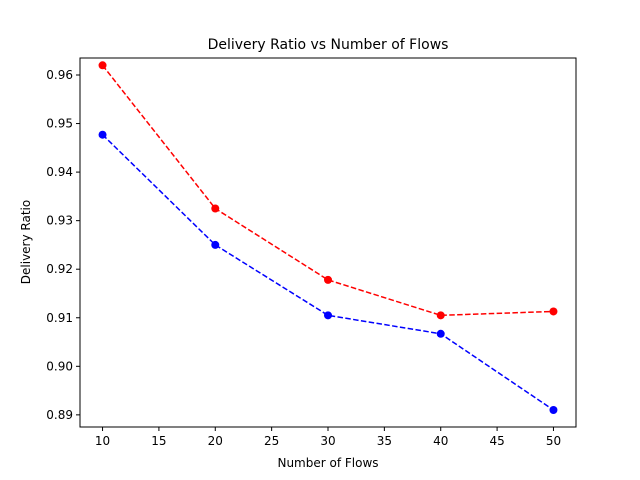 This screenshot has height=480, width=640. What do you see at coordinates (59, 75) in the screenshot?
I see `y-tick-label: 0.96` at bounding box center [59, 75].